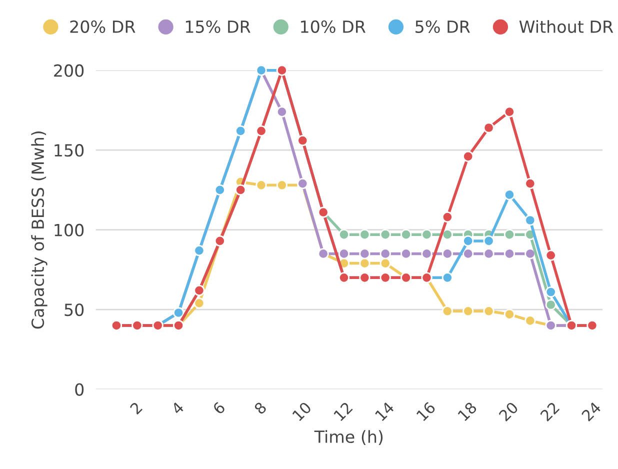 This screenshot has width=618, height=469. What do you see at coordinates (343, 412) in the screenshot?
I see `x-tick-label: 12` at bounding box center [343, 412].